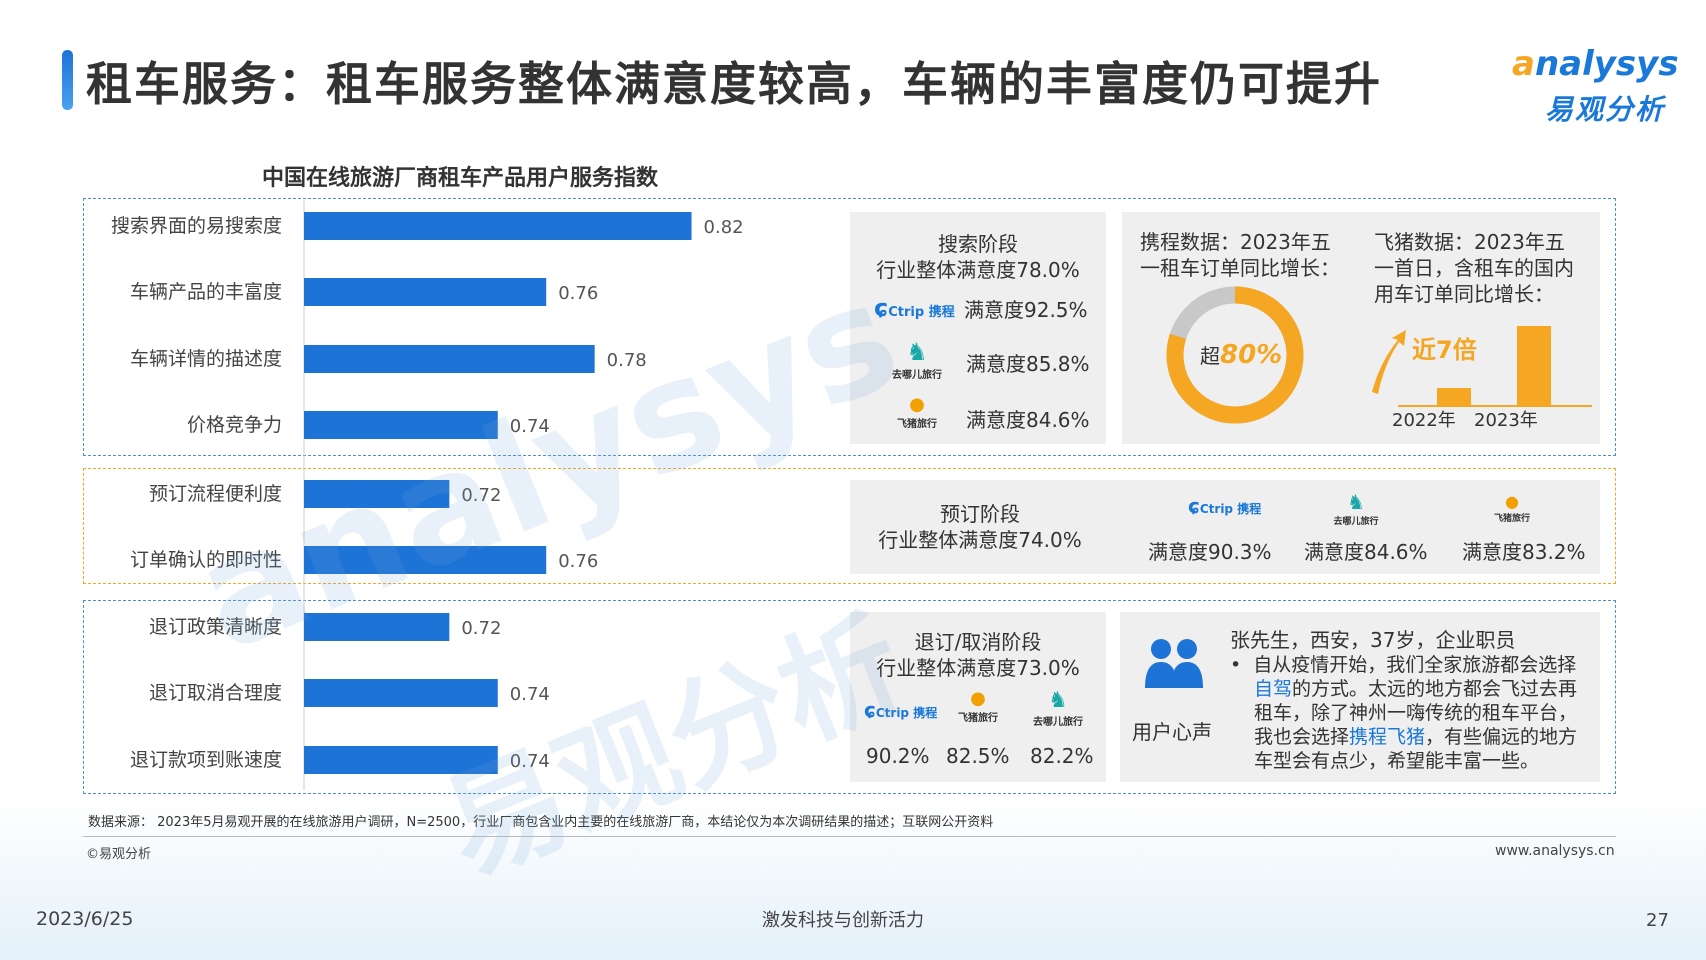 The width and height of the screenshot is (1706, 960). Describe the element at coordinates (1606, 64) in the screenshot. I see `logo-text: nalysys` at that location.